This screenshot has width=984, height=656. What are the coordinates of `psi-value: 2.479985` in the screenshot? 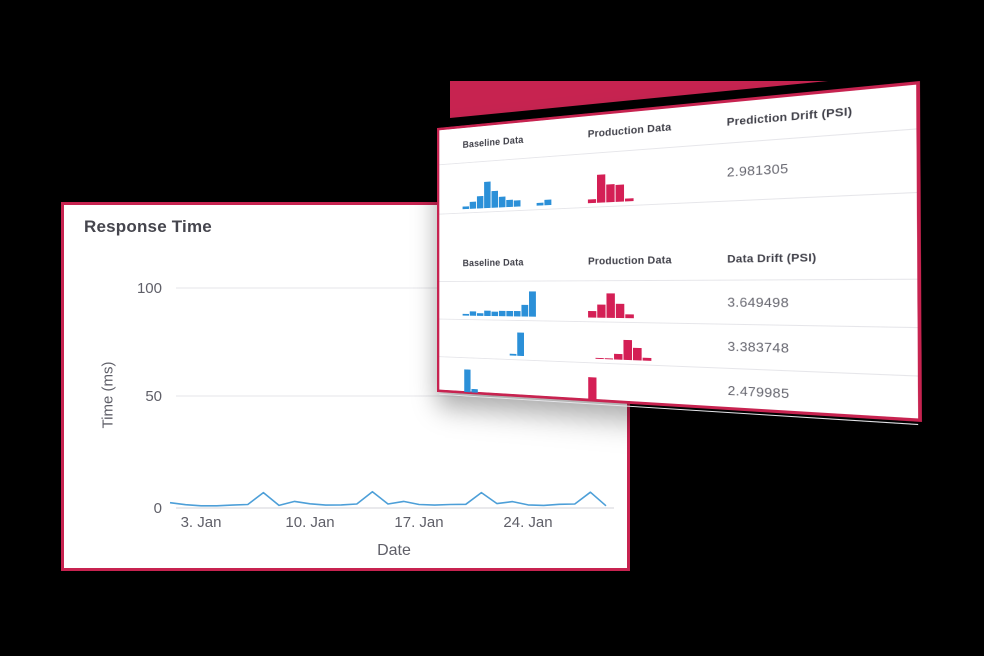 It's located at (758, 392).